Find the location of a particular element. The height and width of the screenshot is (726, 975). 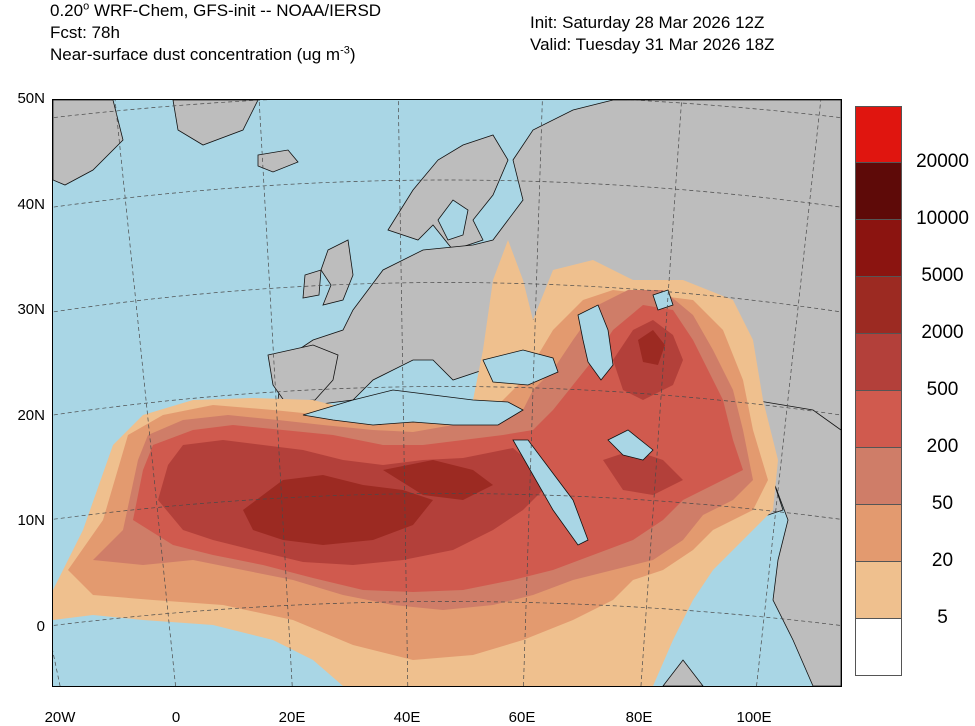

black-sea is located at coordinates (520, 367).